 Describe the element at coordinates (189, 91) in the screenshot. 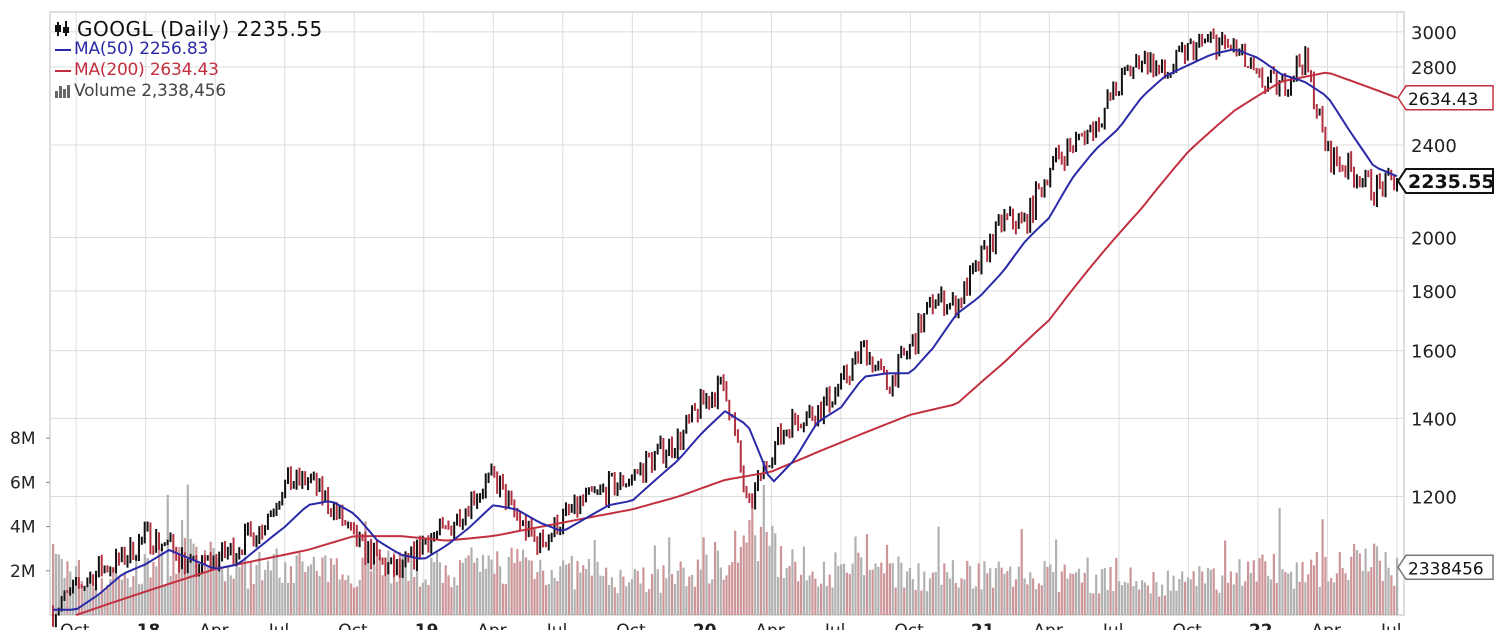

I see `legend-volume-row: Volume 2,338,456` at that location.